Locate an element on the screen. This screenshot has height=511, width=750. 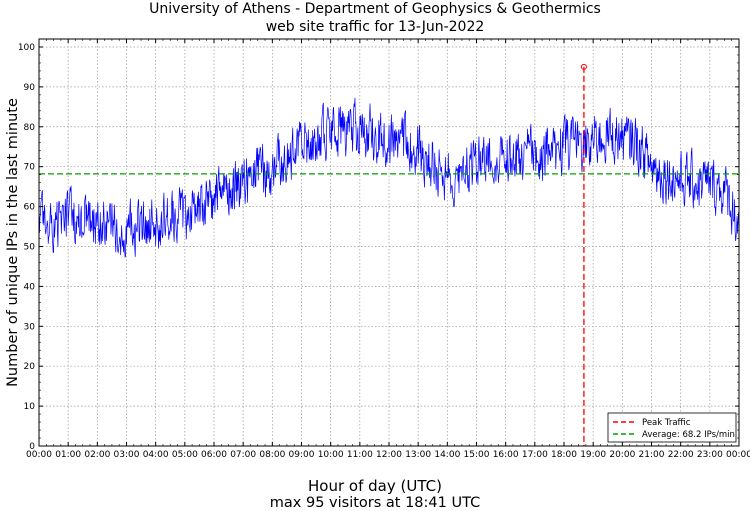
x-tick-label: 11:00 is located at coordinates (360, 455).